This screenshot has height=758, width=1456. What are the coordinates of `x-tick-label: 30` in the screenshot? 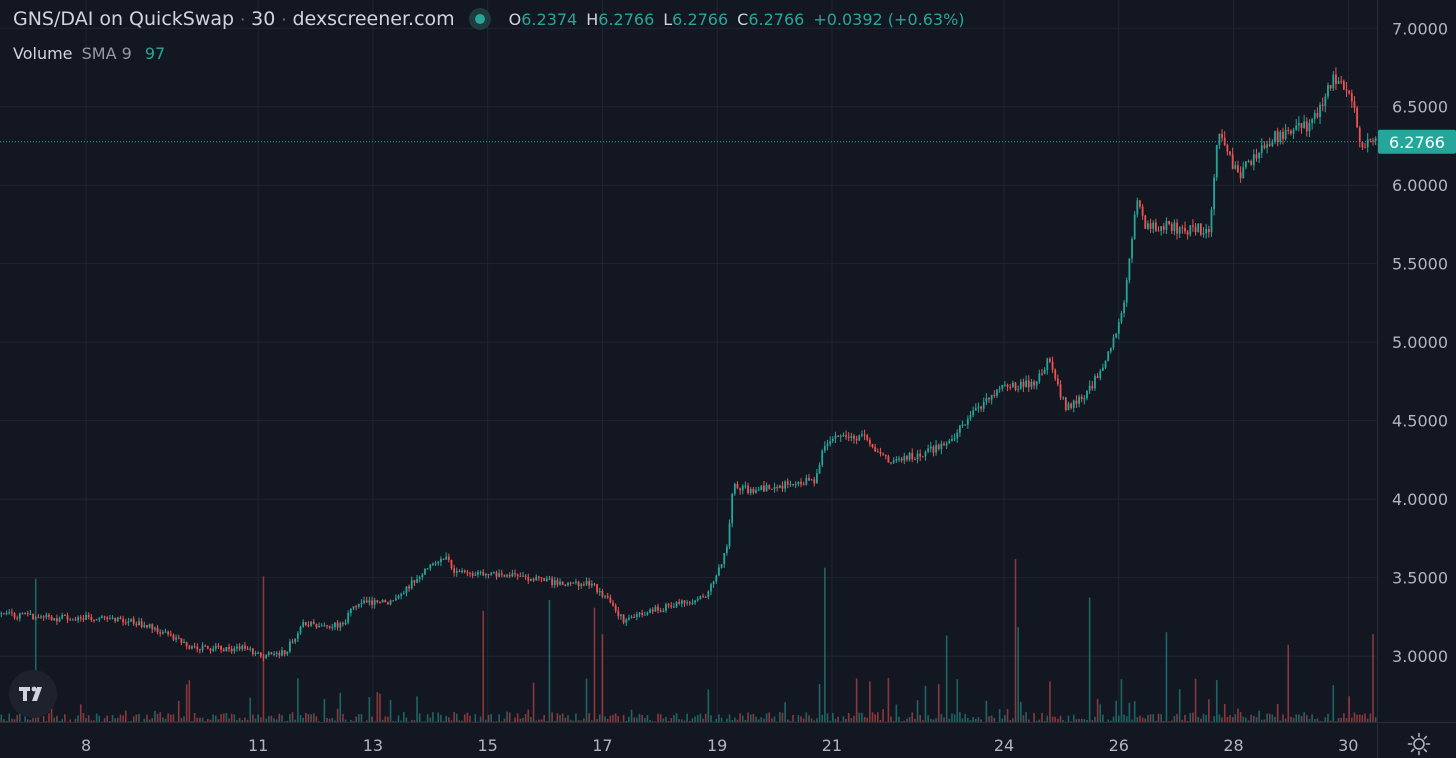 It's located at (1348, 745).